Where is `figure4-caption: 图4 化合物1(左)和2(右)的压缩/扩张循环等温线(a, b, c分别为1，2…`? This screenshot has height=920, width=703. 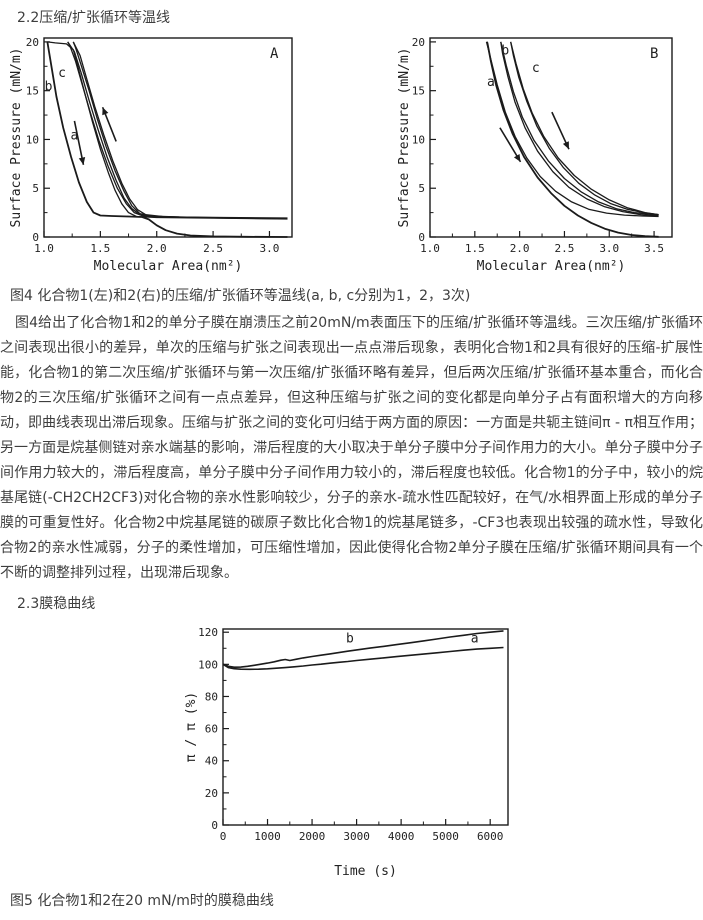
figure4-caption: 图4 化合物1(左)和2(右)的压缩/扩张循环等温线(a, b, c分别为1，2… is located at coordinates (240, 296).